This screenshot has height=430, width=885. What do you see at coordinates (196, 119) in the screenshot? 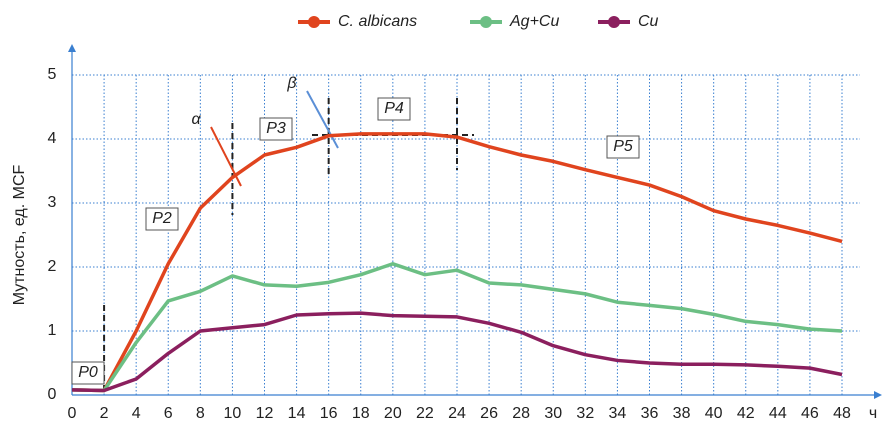
I see `annotation: α` at bounding box center [196, 119].